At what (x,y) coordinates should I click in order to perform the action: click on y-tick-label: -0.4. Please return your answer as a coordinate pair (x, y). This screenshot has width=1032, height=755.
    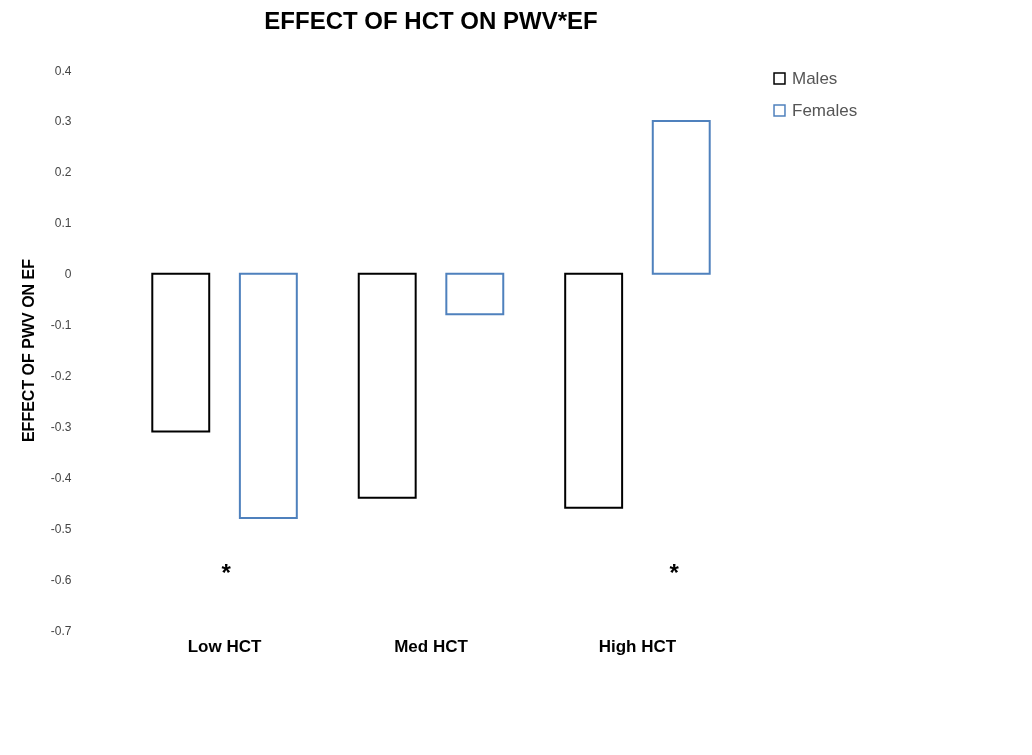
    Looking at the image, I should click on (61, 477).